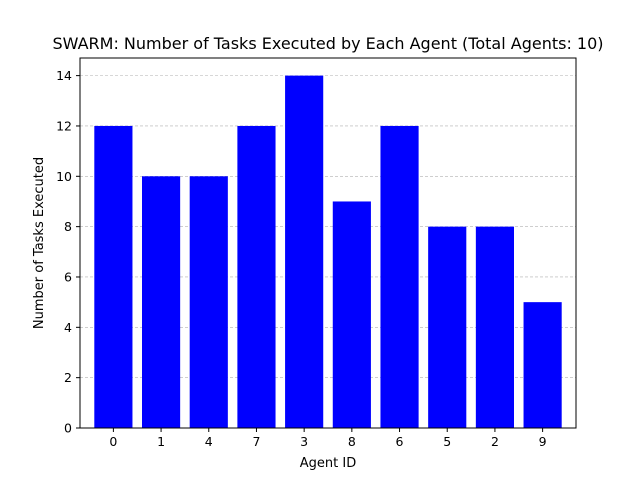  What do you see at coordinates (68, 428) in the screenshot?
I see `y-tick-label: 0` at bounding box center [68, 428].